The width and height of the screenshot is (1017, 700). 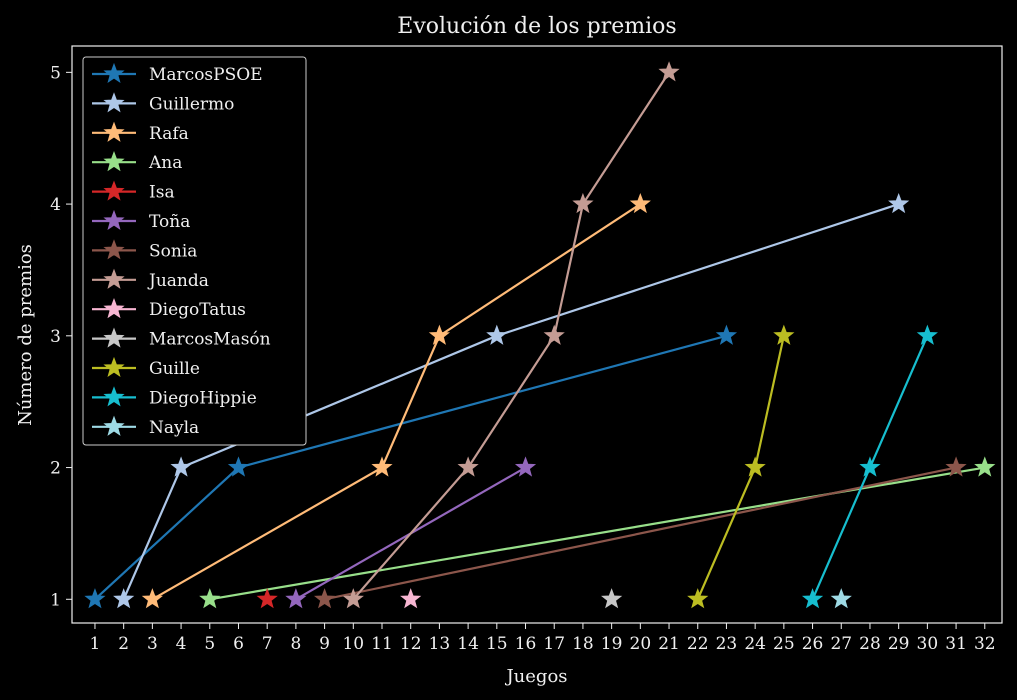 What do you see at coordinates (813, 644) in the screenshot?
I see `x-tick-label: 26` at bounding box center [813, 644].